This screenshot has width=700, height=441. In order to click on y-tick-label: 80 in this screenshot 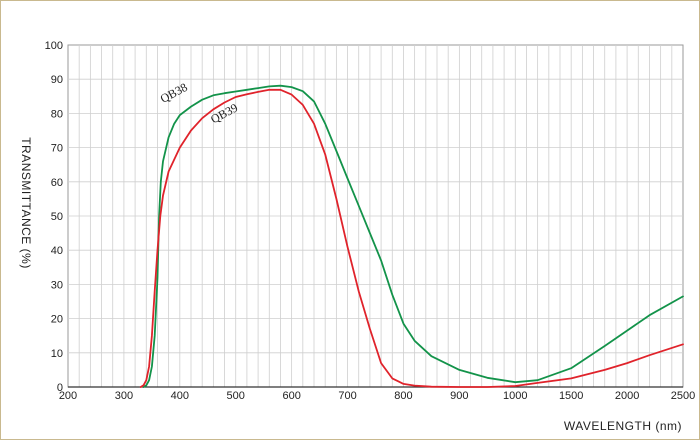, I will do `click(57, 114)`.